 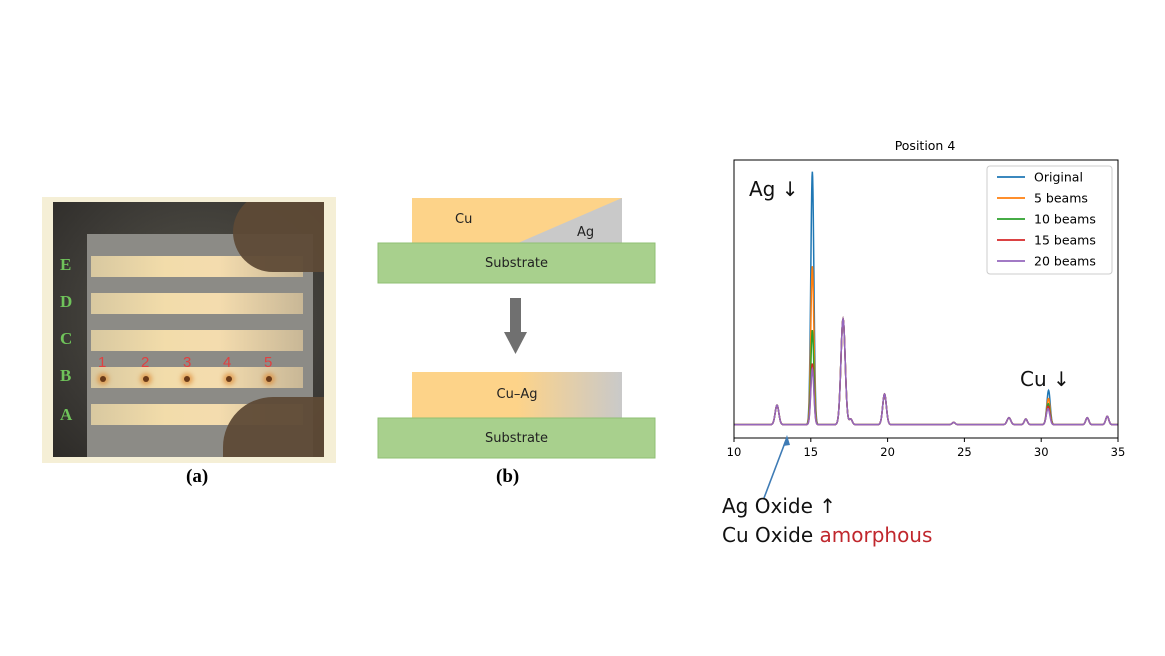 I want to click on cu-ag-layer, so click(x=517, y=395).